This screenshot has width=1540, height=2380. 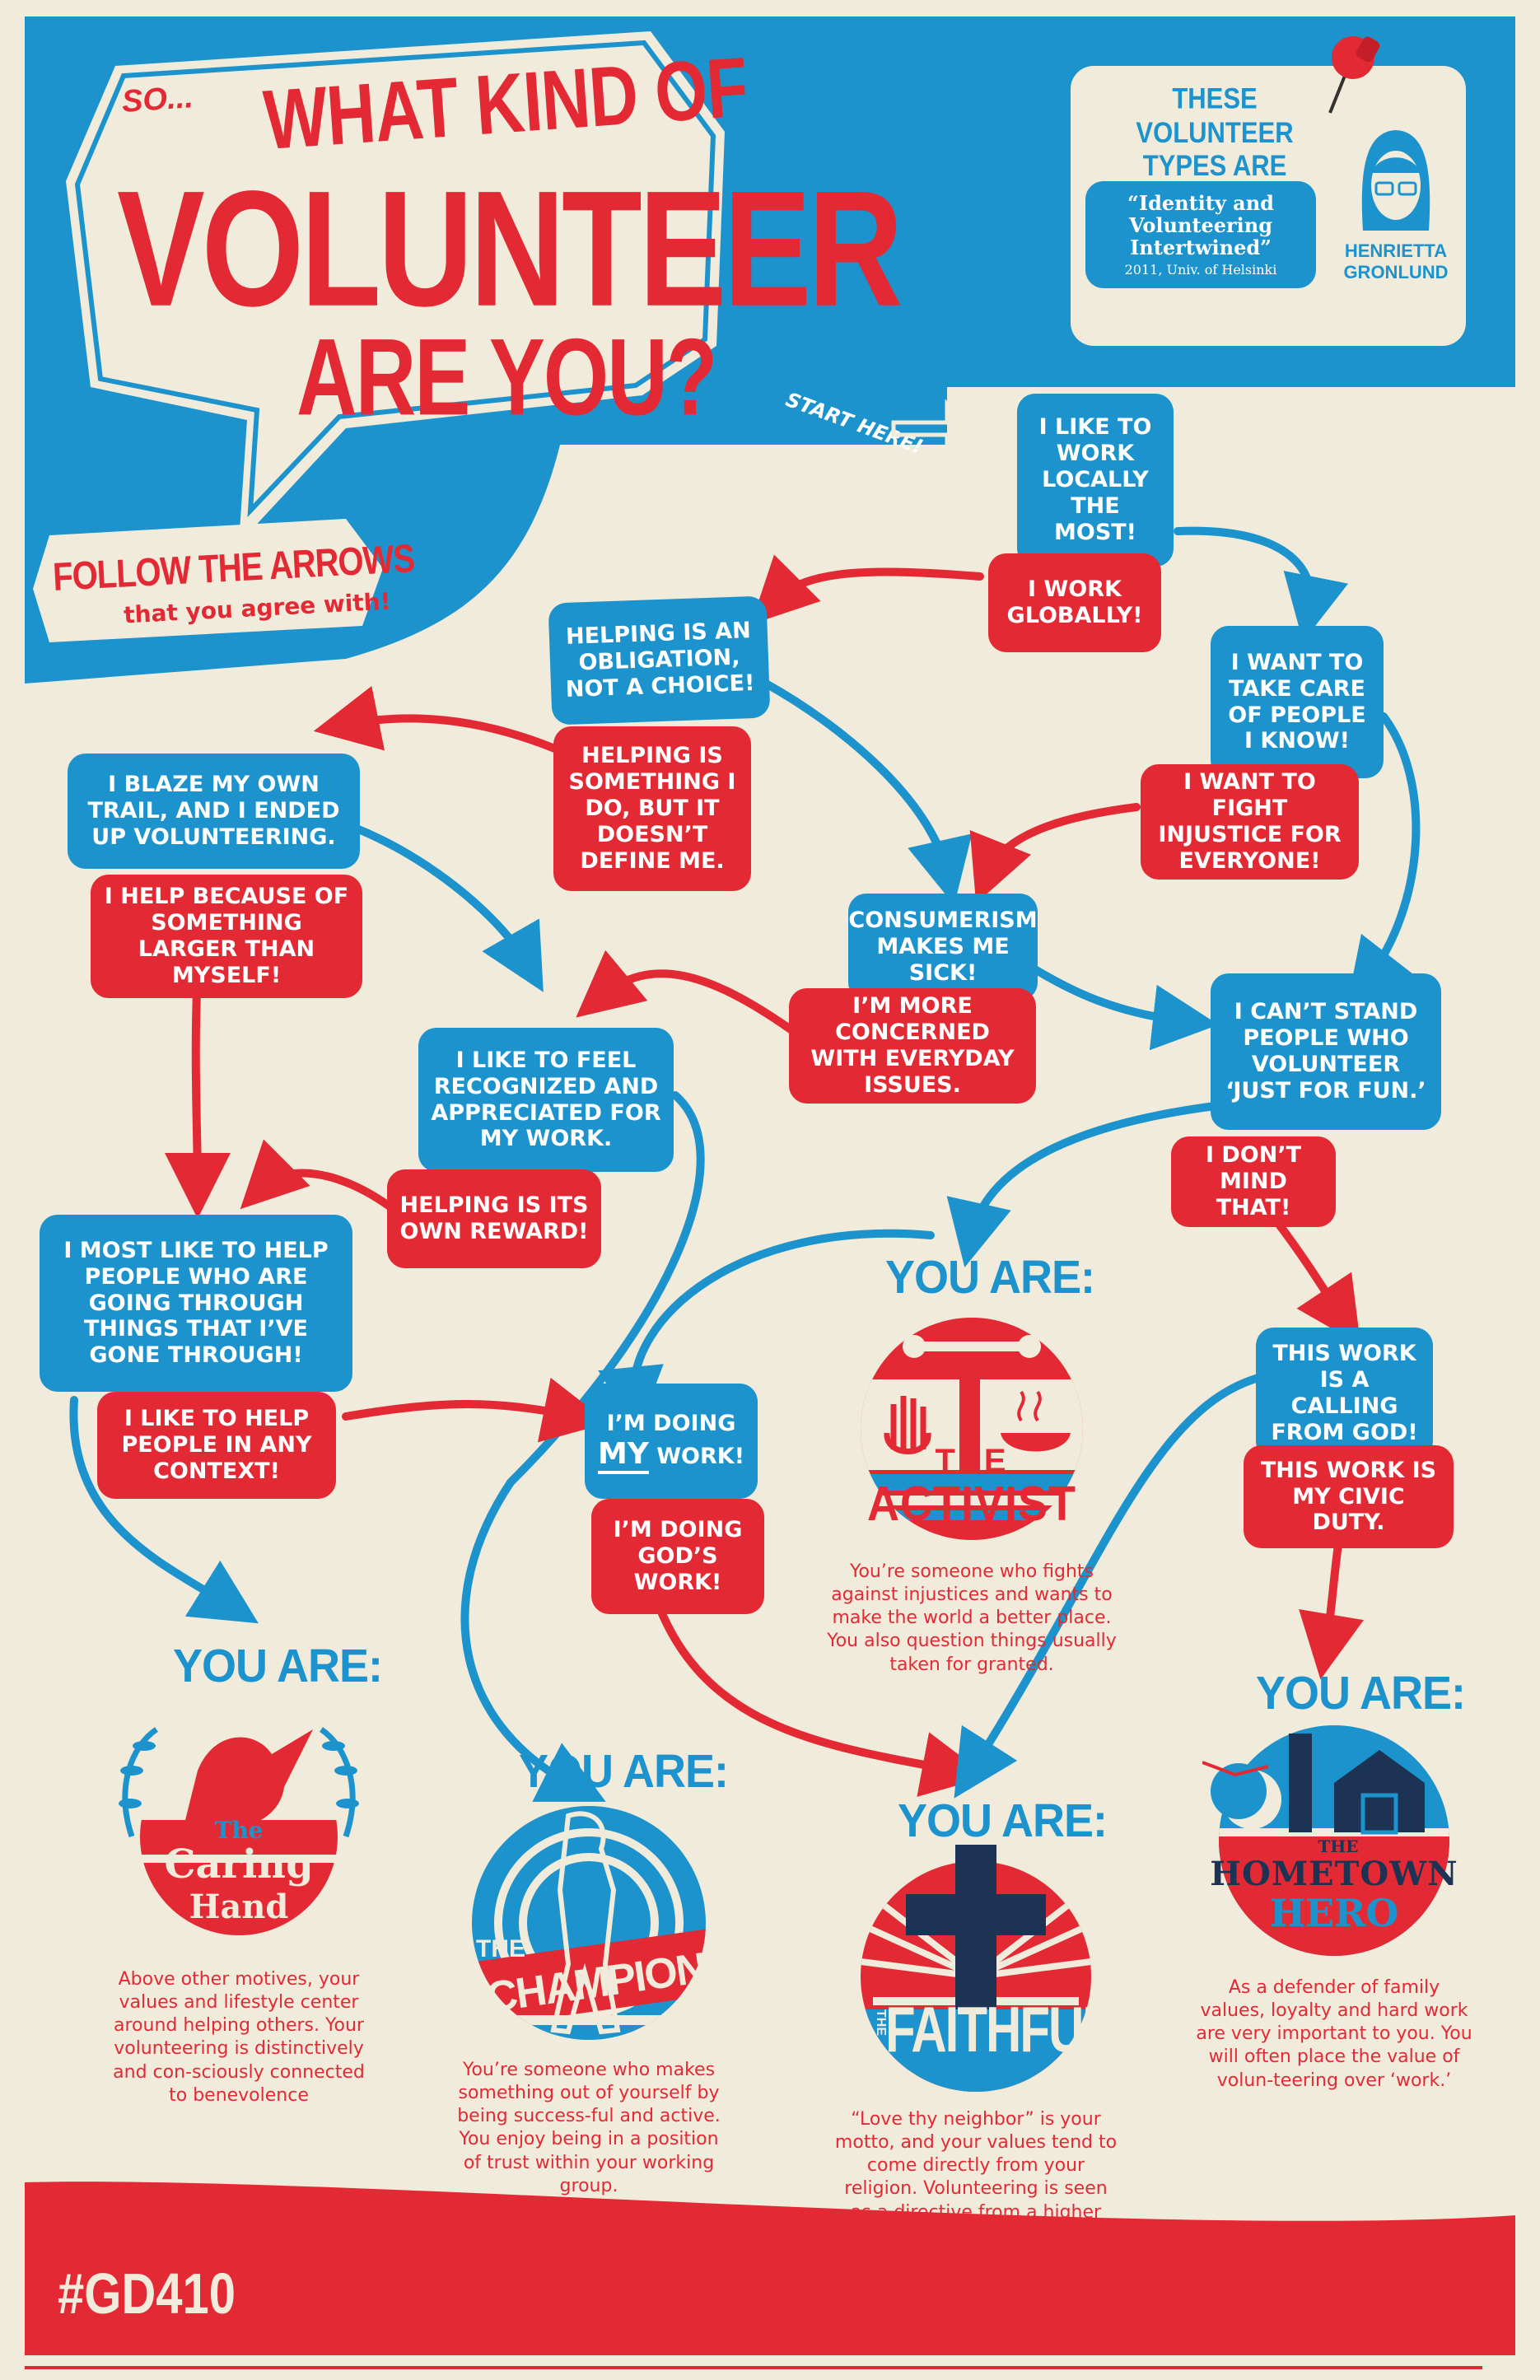 I want to click on bubble-work-locally: I LIKE TO WORK LOCALLY THE MOST!, so click(x=1095, y=480).